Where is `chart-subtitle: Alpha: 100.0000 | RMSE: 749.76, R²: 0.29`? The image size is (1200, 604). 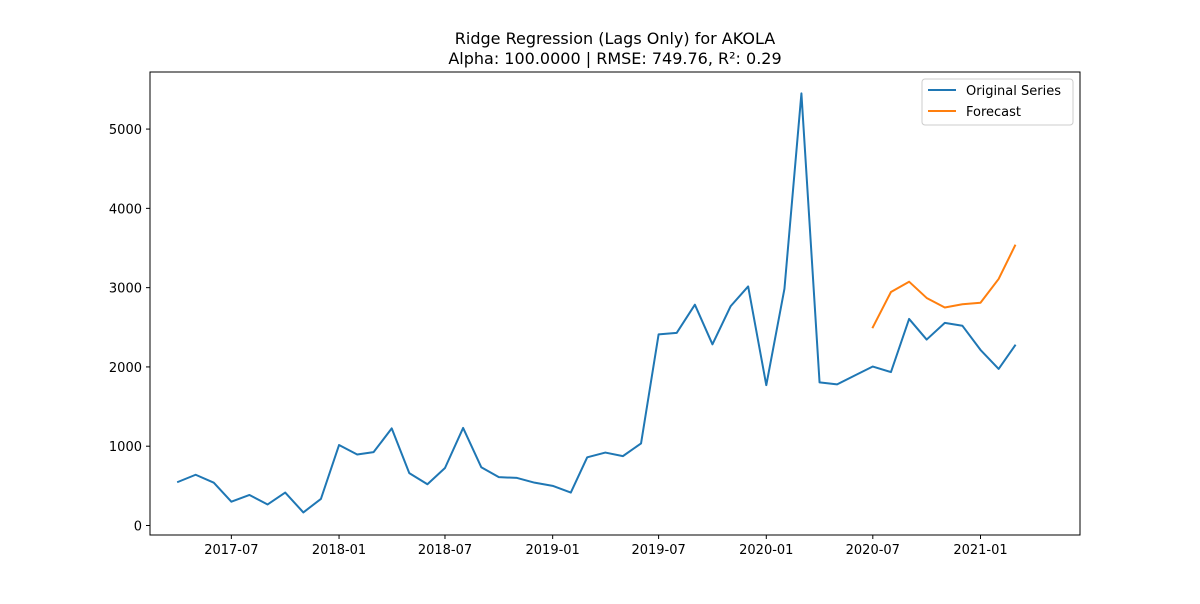 chart-subtitle: Alpha: 100.0000 | RMSE: 749.76, R²: 0.29 is located at coordinates (614, 58).